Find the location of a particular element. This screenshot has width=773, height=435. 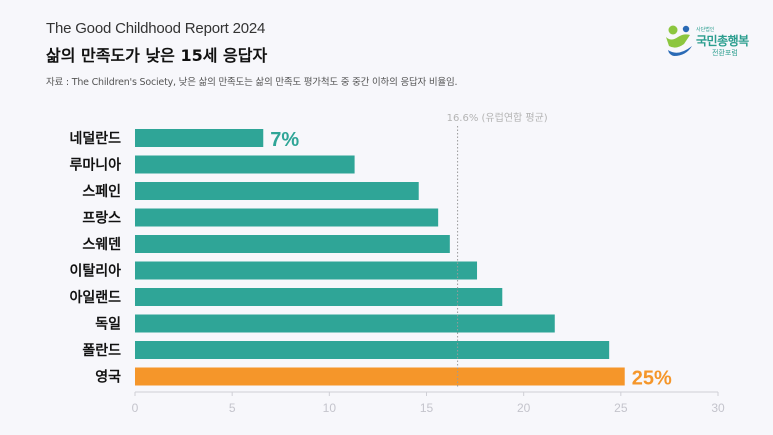

category-label: 스웨덴 is located at coordinates (101, 245).